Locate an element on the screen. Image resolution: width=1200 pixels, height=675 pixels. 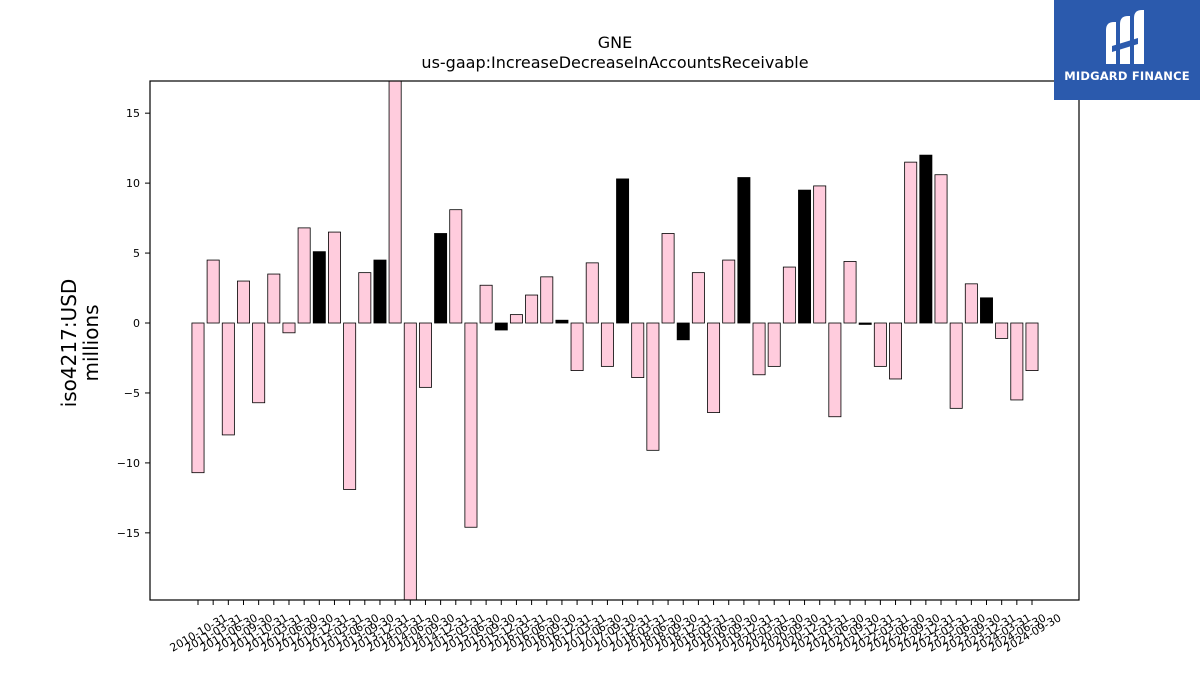
y-axis-label-line2: millions is located at coordinates (91, 342).